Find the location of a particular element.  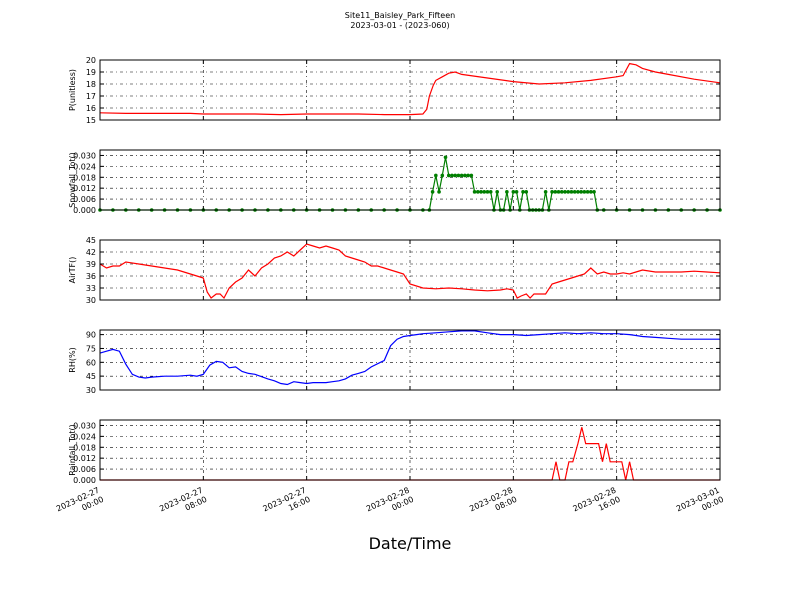

y-axis-label: RH(%) is located at coordinates (72, 359).